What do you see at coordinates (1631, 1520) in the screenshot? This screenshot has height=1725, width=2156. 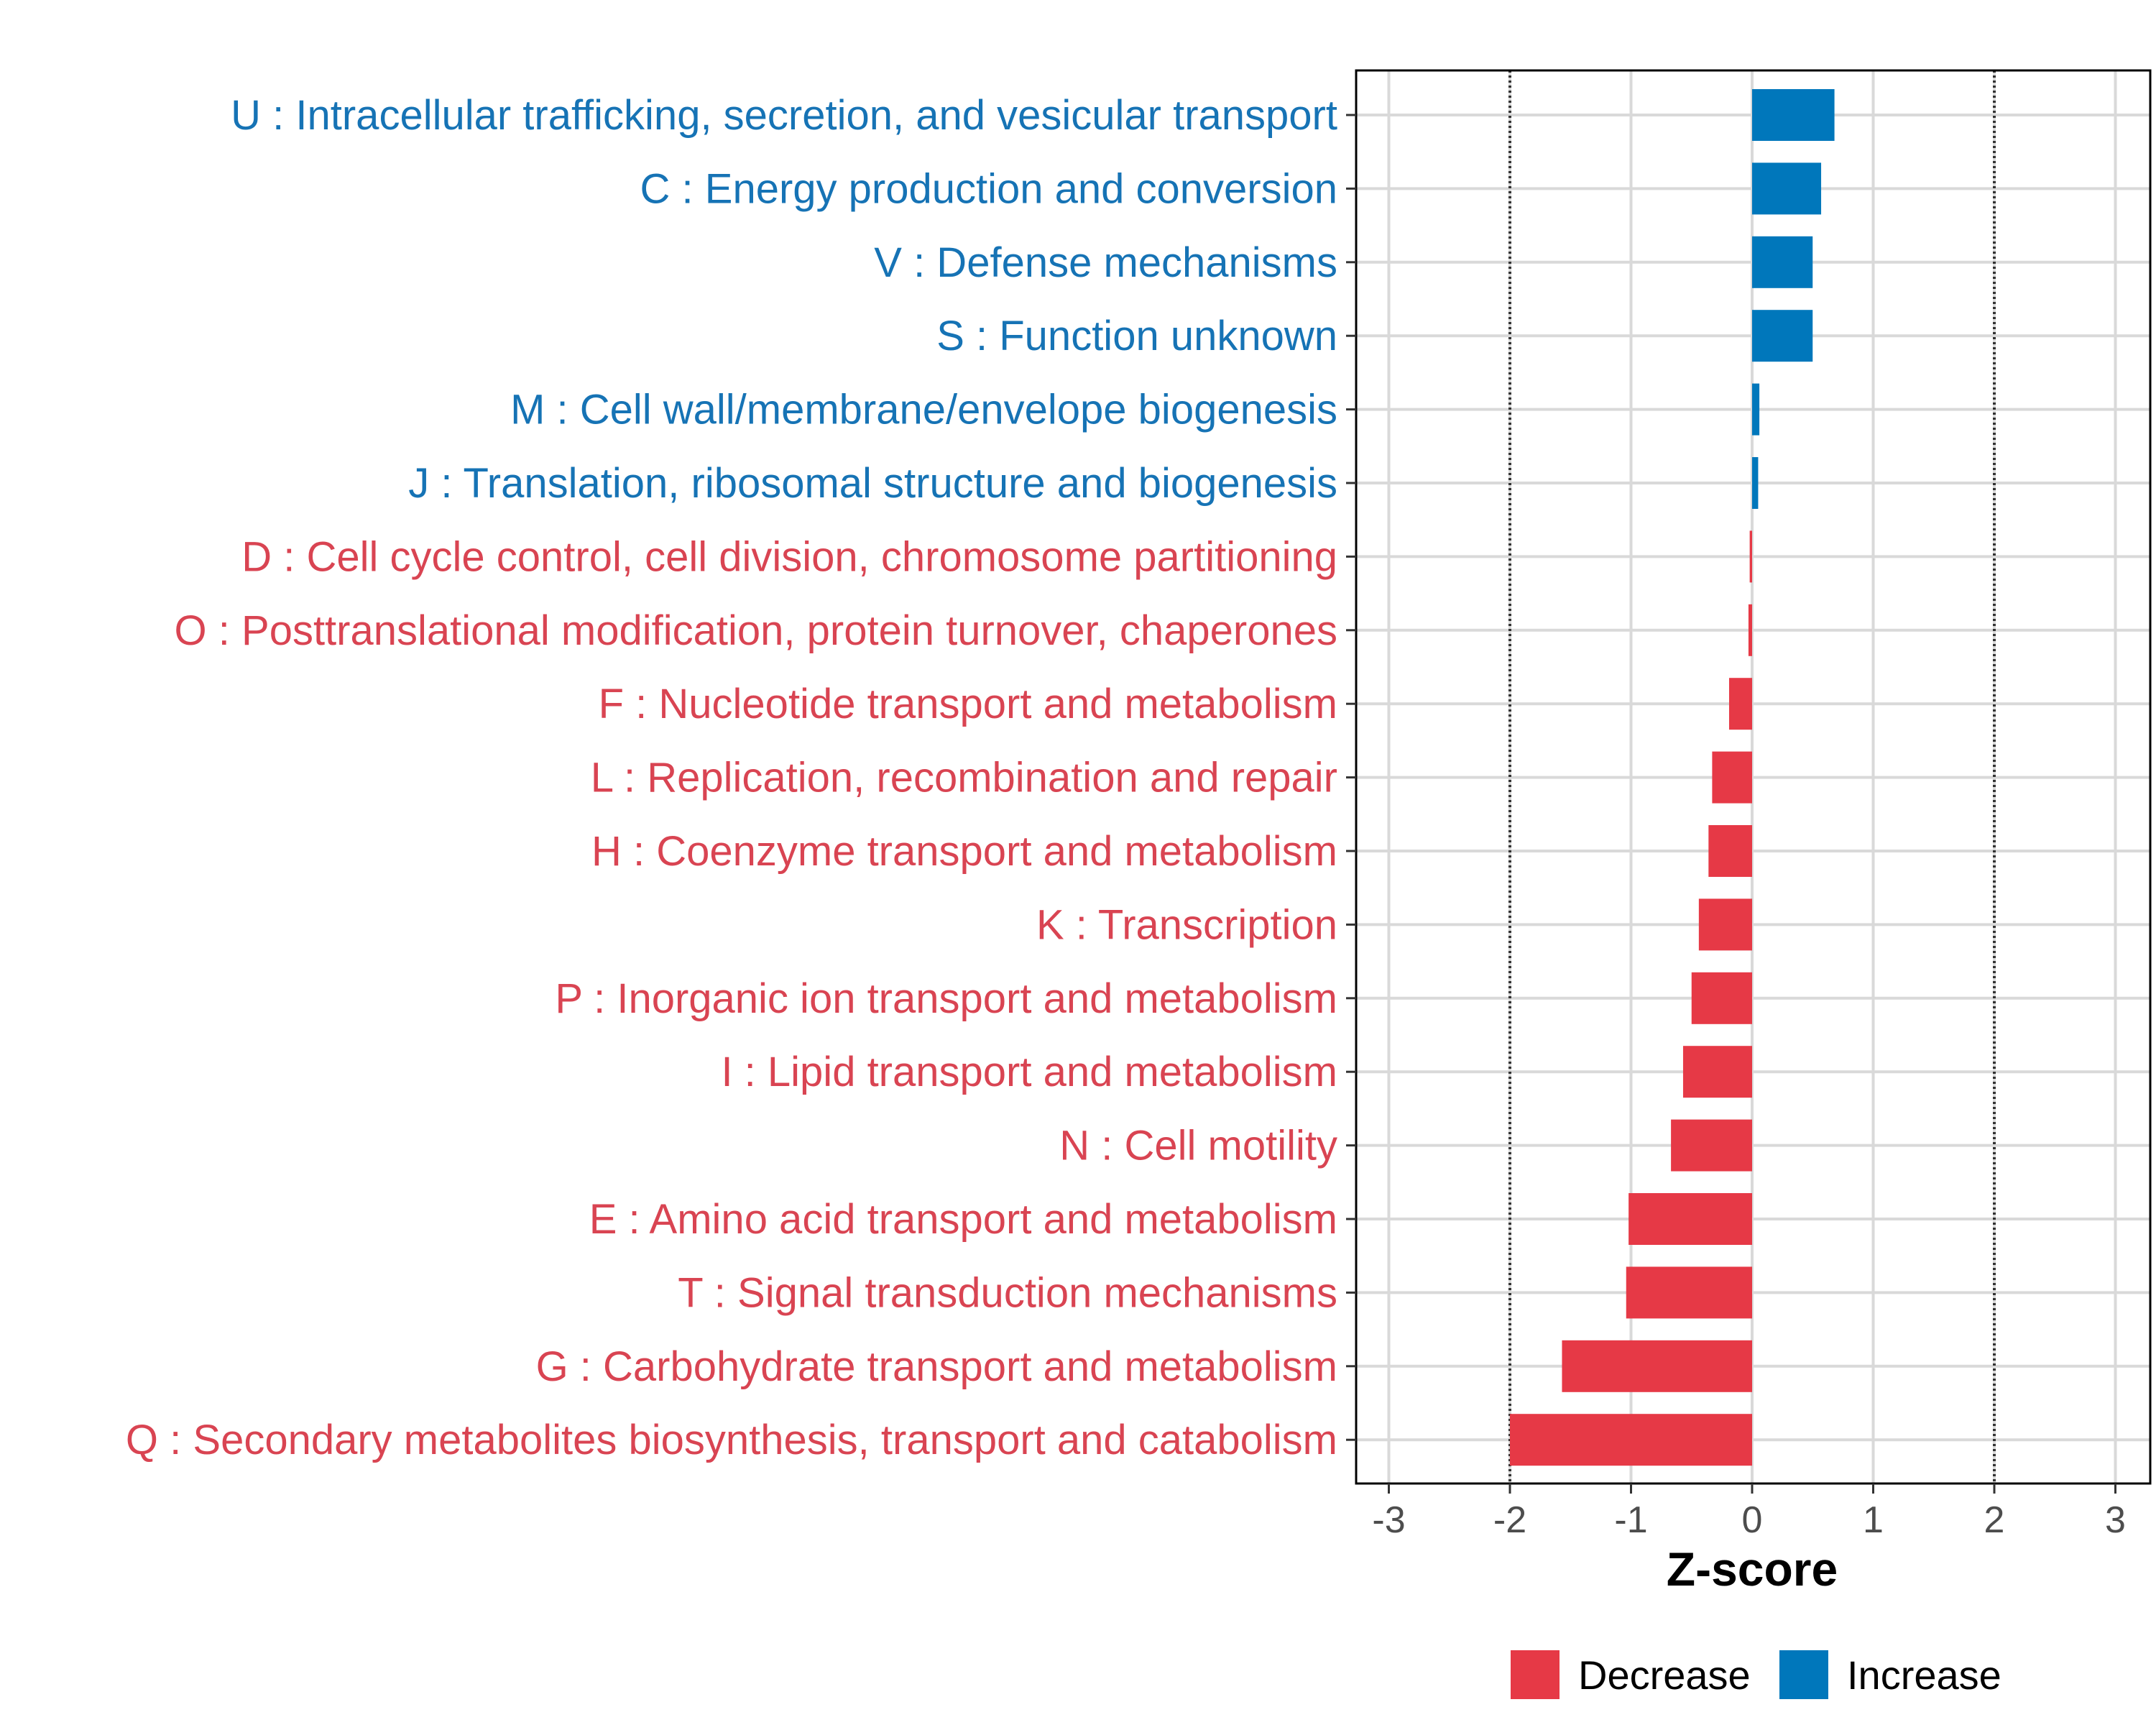 I see `x-tick-label: -1` at bounding box center [1631, 1520].